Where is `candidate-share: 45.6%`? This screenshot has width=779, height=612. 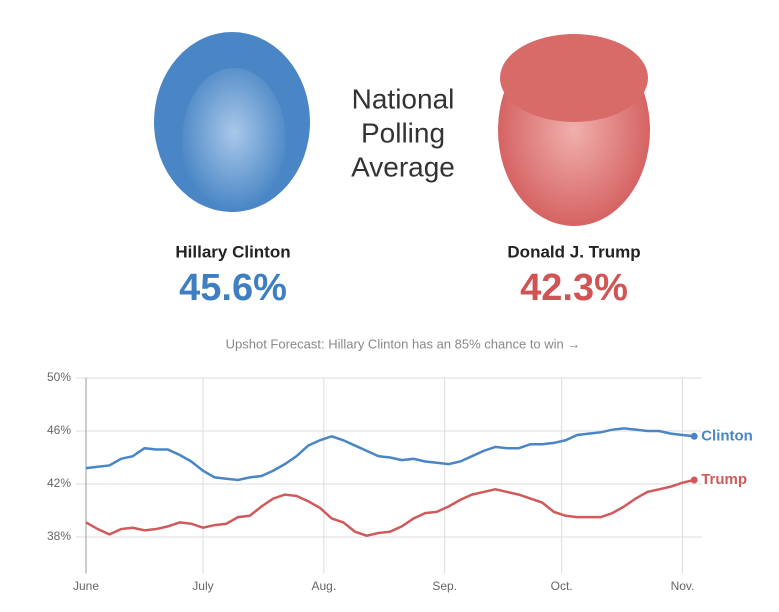
candidate-share: 45.6% is located at coordinates (233, 288).